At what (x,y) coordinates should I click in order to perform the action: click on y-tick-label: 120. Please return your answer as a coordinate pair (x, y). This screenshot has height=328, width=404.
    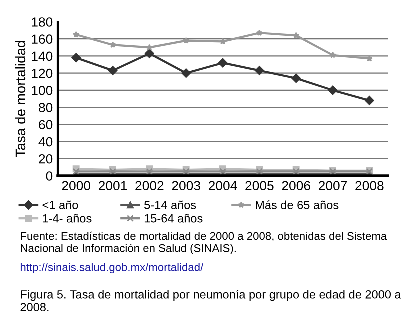
    Looking at the image, I should click on (42, 73).